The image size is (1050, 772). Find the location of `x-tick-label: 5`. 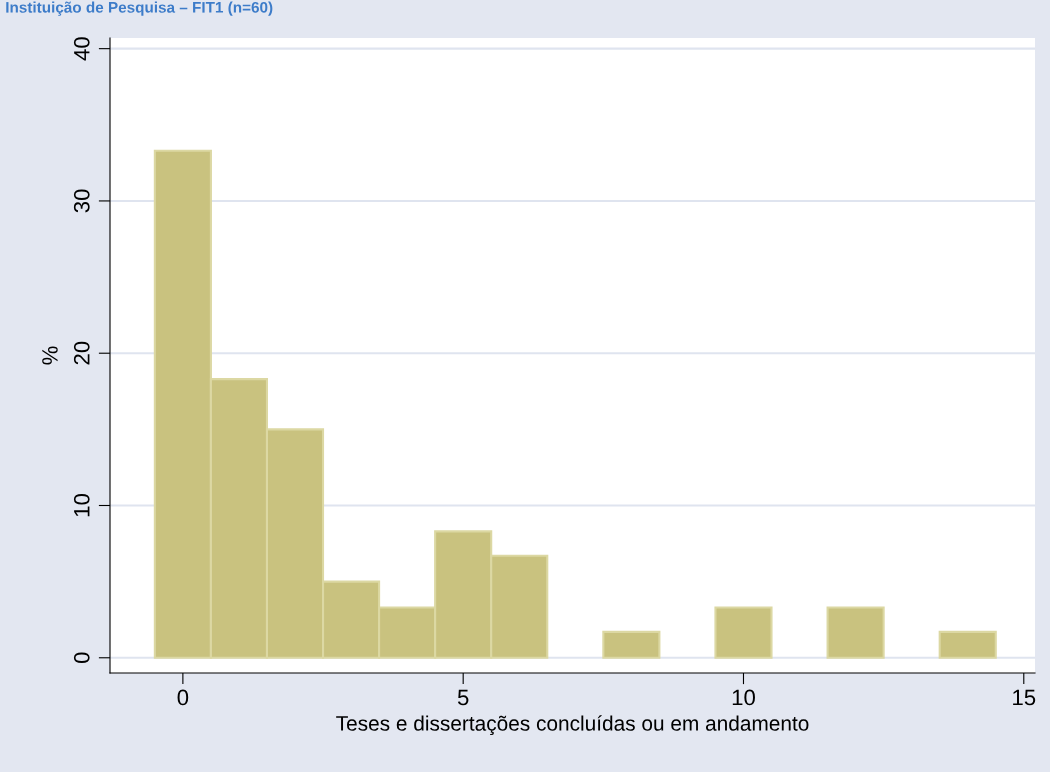

x-tick-label: 5 is located at coordinates (463, 697).